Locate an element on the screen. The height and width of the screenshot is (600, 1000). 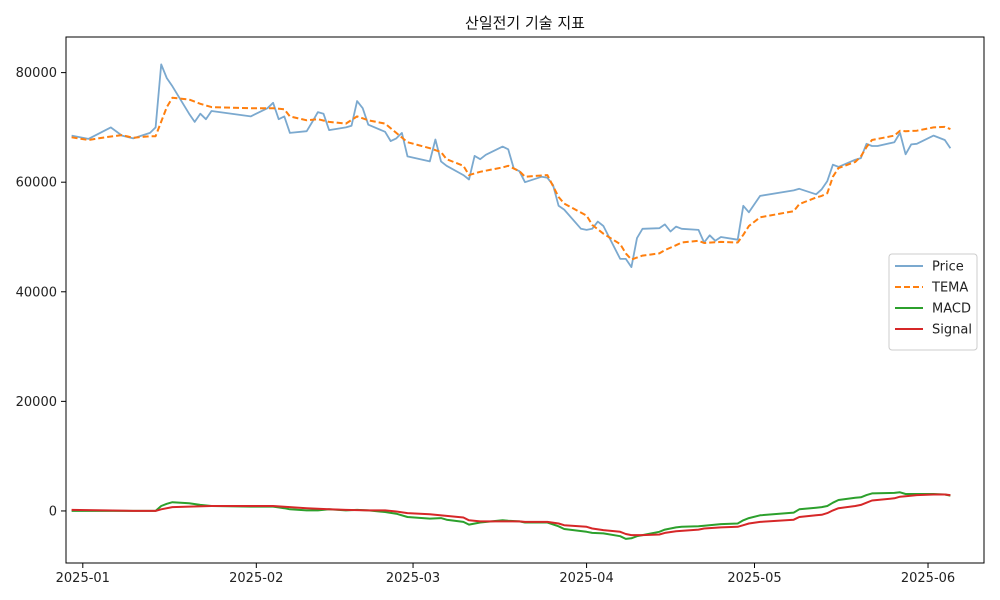
x-tick-label: 2025-04 is located at coordinates (586, 578).